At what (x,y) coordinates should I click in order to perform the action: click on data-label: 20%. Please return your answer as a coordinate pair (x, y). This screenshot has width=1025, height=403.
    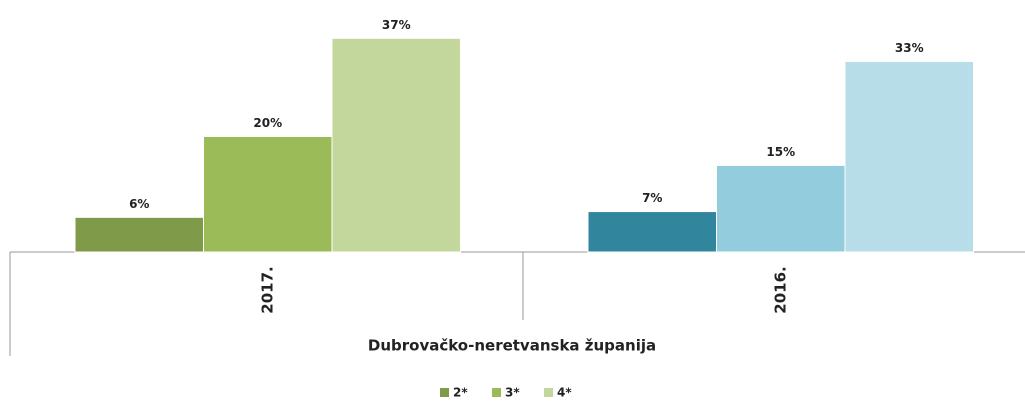
    Looking at the image, I should click on (267, 123).